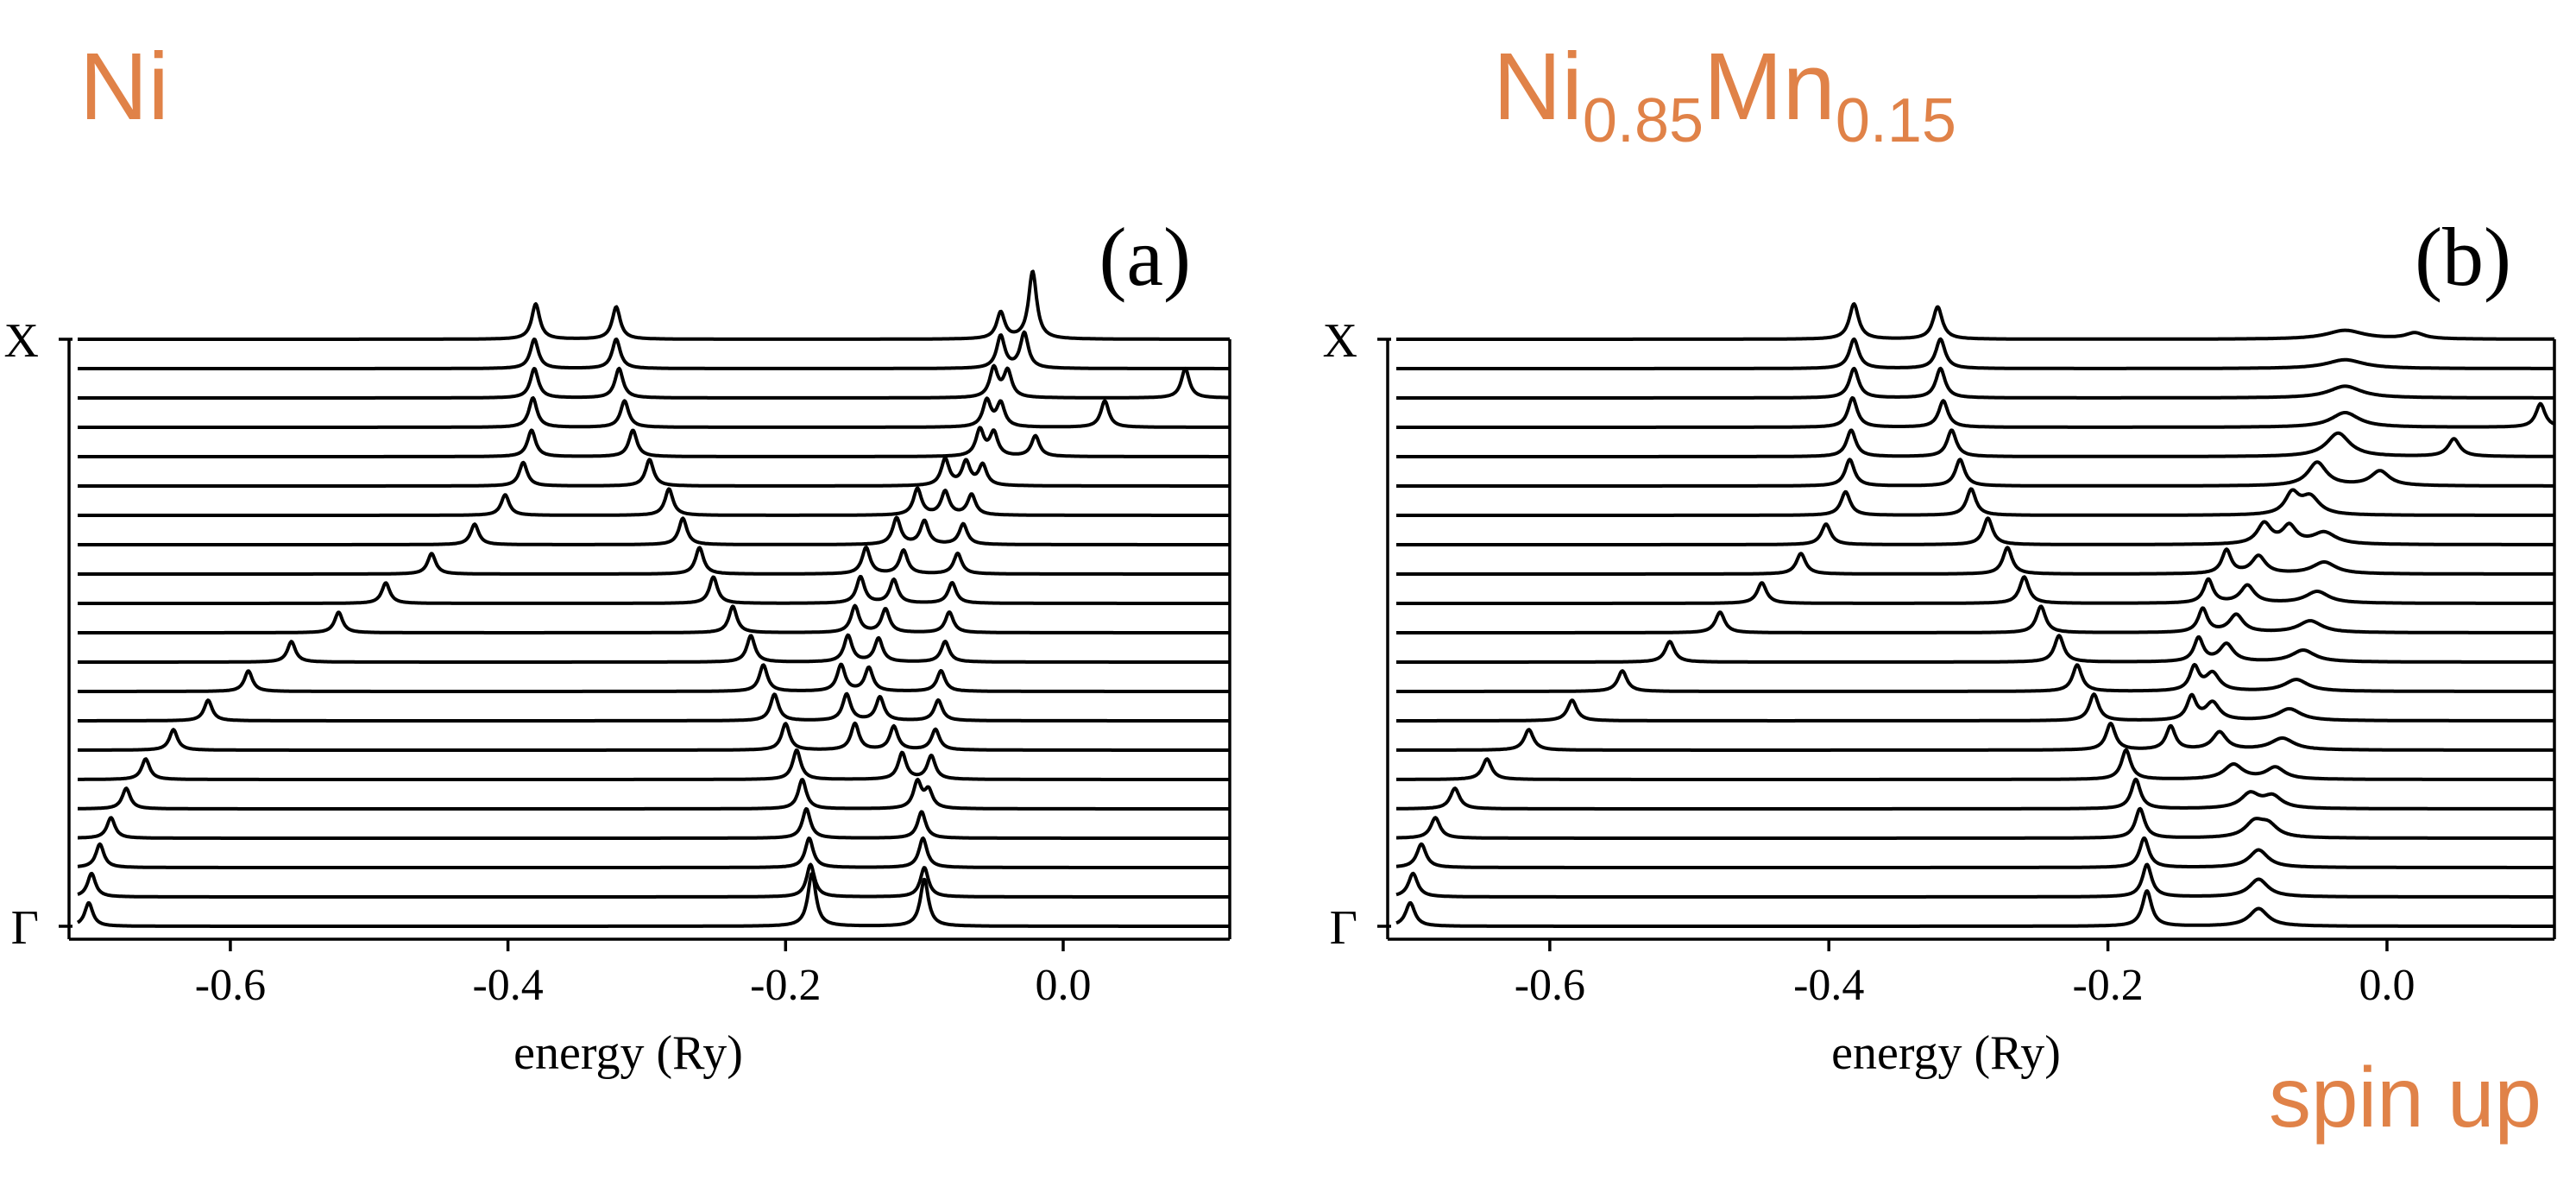  I want to click on panel-b-xlabel: energy (Ry), so click(1946, 1053).